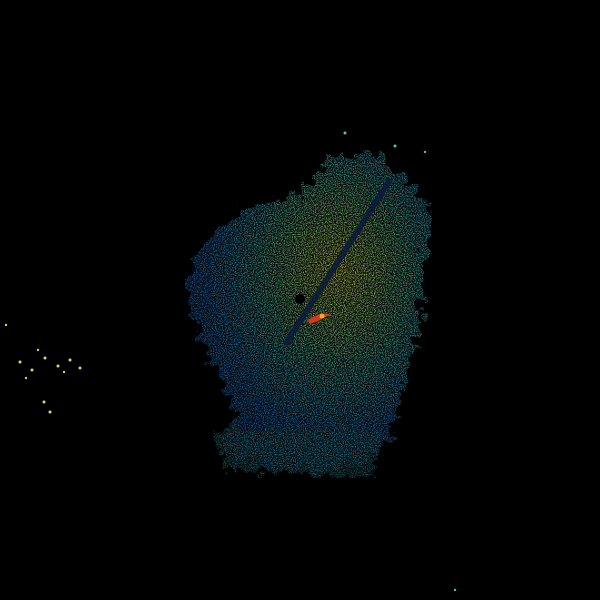 The width and height of the screenshot is (600, 600). Describe the element at coordinates (337, 262) in the screenshot. I see `beam-stop-shadow` at that location.